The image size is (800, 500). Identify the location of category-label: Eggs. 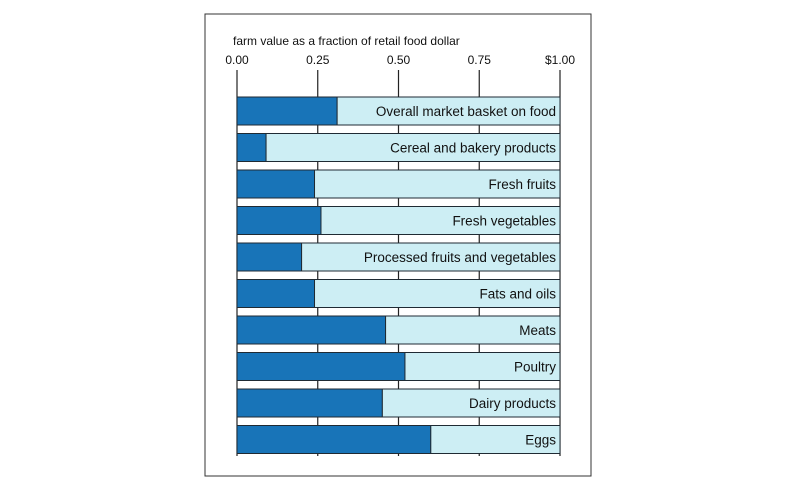
(540, 440).